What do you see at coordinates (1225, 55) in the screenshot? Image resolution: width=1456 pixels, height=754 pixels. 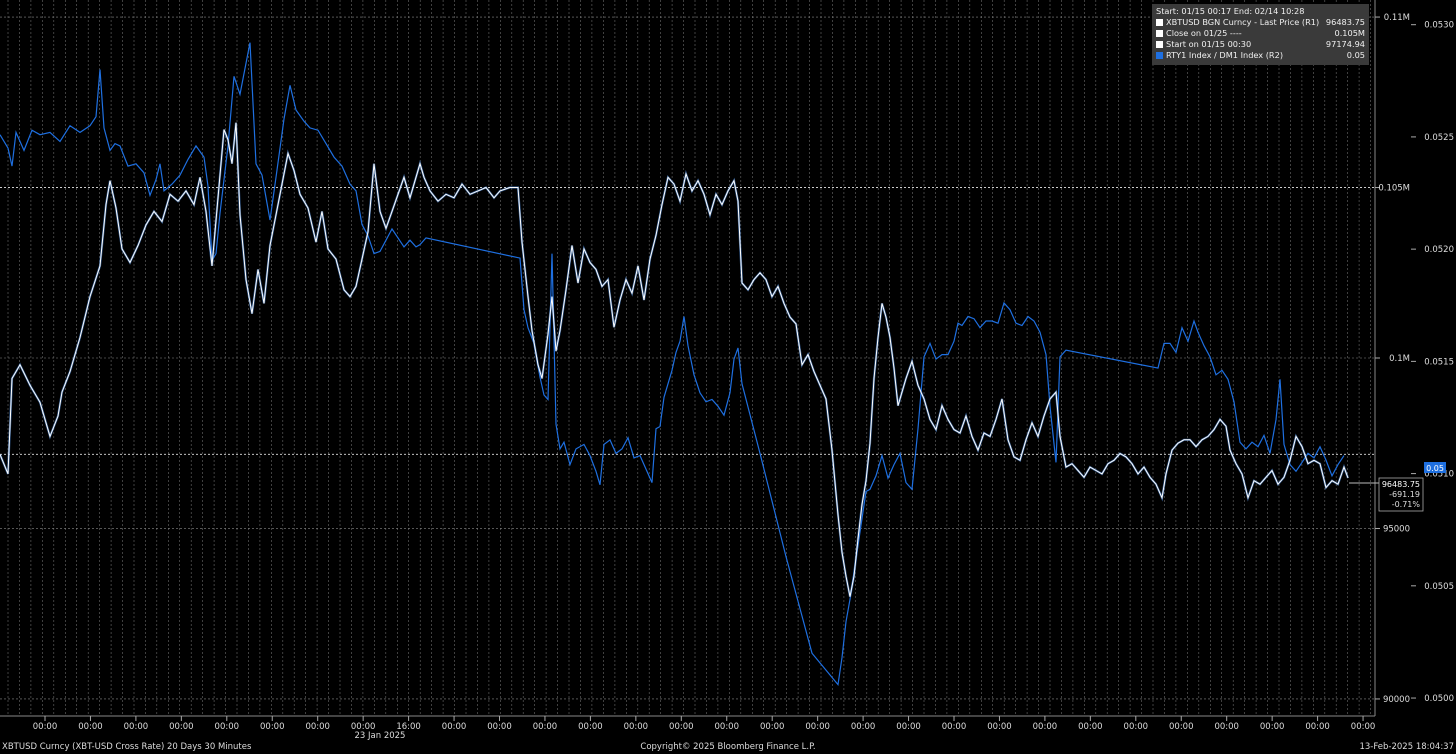 I see `legend-label: RTY1 Index / DM1 Index (R2)` at bounding box center [1225, 55].